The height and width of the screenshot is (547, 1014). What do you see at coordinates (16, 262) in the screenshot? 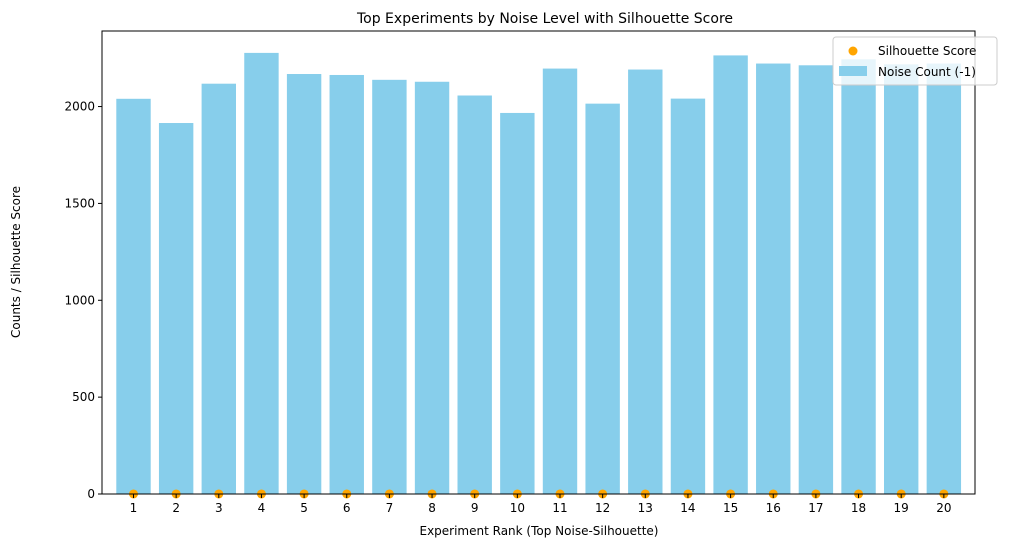
I see `y-axis-label: Counts / Silhouette Score` at bounding box center [16, 262].